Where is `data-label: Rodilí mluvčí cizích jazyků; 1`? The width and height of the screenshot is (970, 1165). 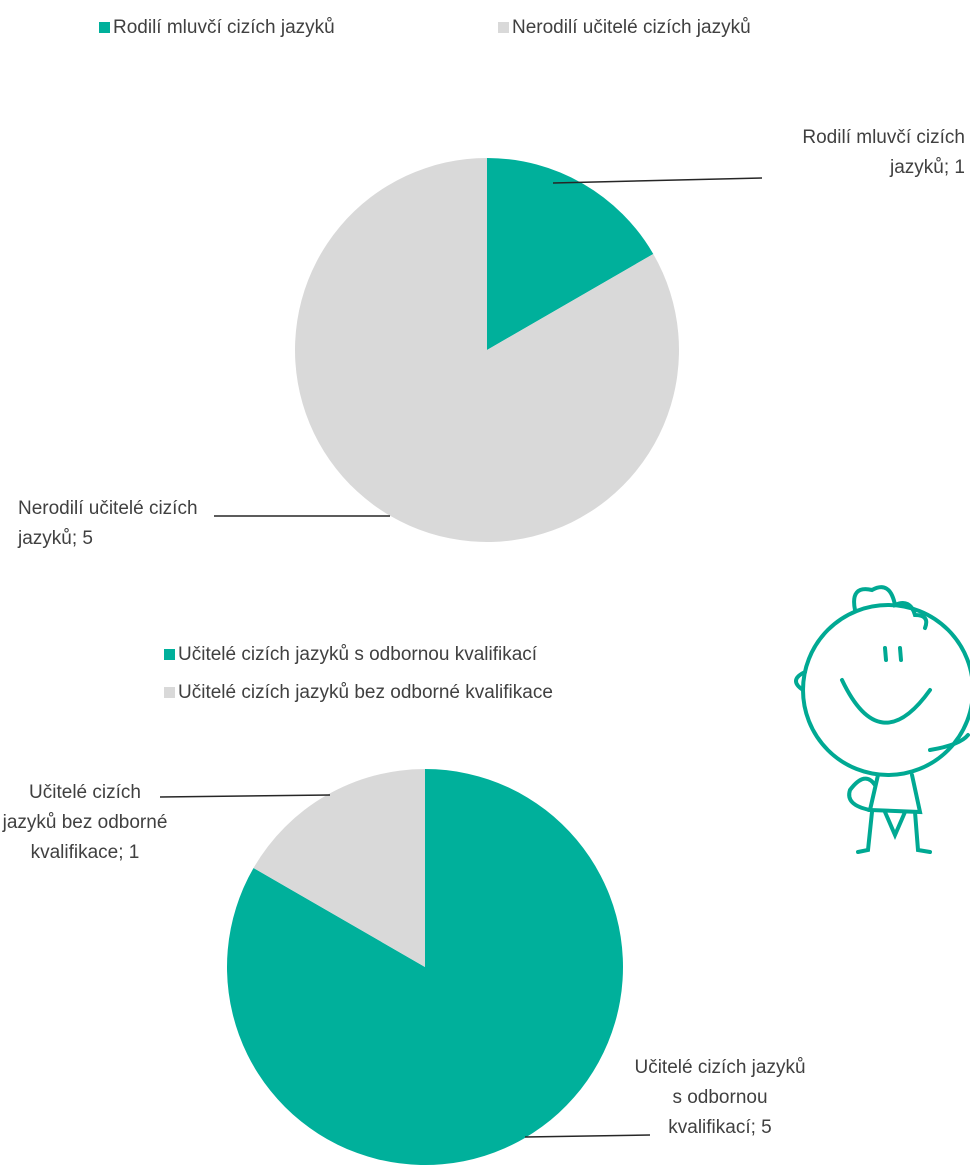 data-label: Rodilí mluvčí cizích jazyků; 1 is located at coordinates (883, 152).